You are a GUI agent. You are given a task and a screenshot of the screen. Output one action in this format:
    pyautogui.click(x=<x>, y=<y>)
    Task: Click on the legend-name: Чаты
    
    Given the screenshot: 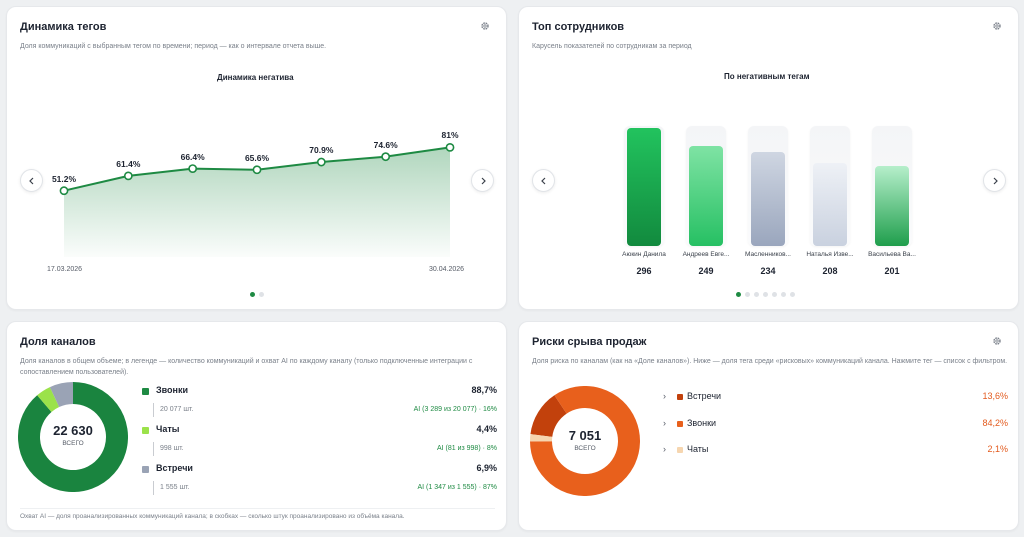 What is the action you would take?
    pyautogui.click(x=168, y=429)
    